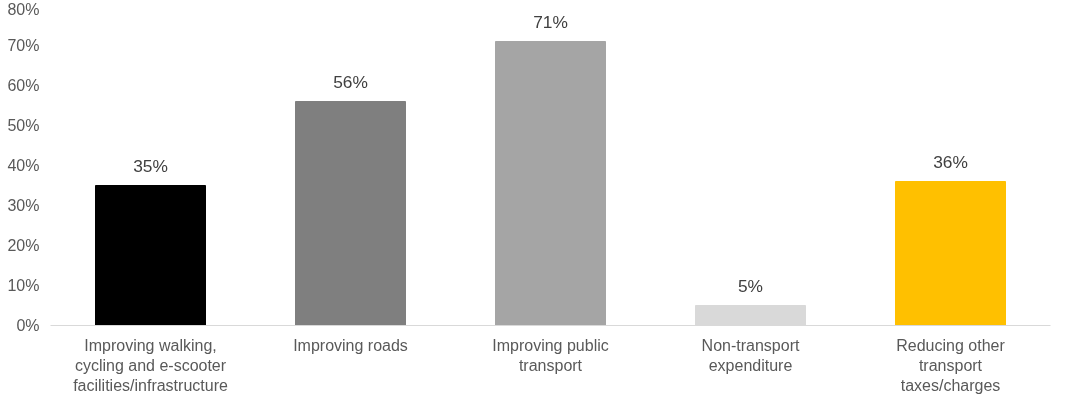  Describe the element at coordinates (23, 285) in the screenshot. I see `y-tick-label: 10%` at that location.